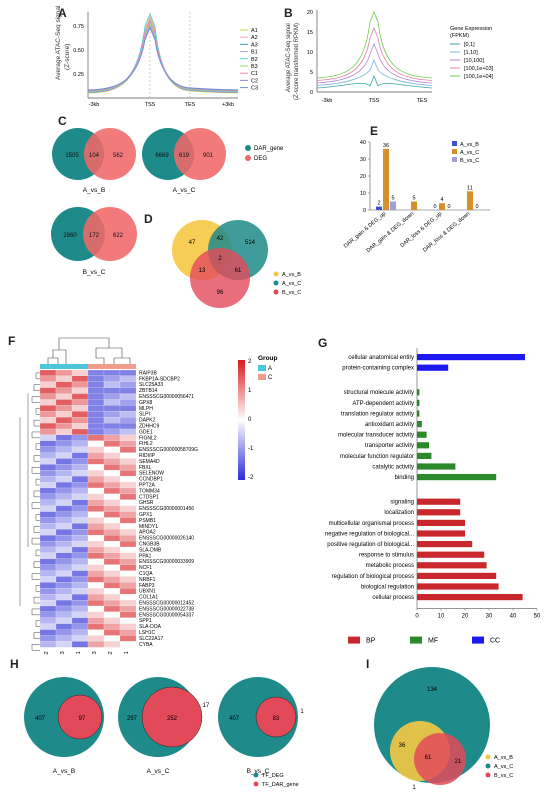 The image size is (550, 798). Describe the element at coordinates (276, 719) in the screenshot. I see `venn-count: 83` at that location.